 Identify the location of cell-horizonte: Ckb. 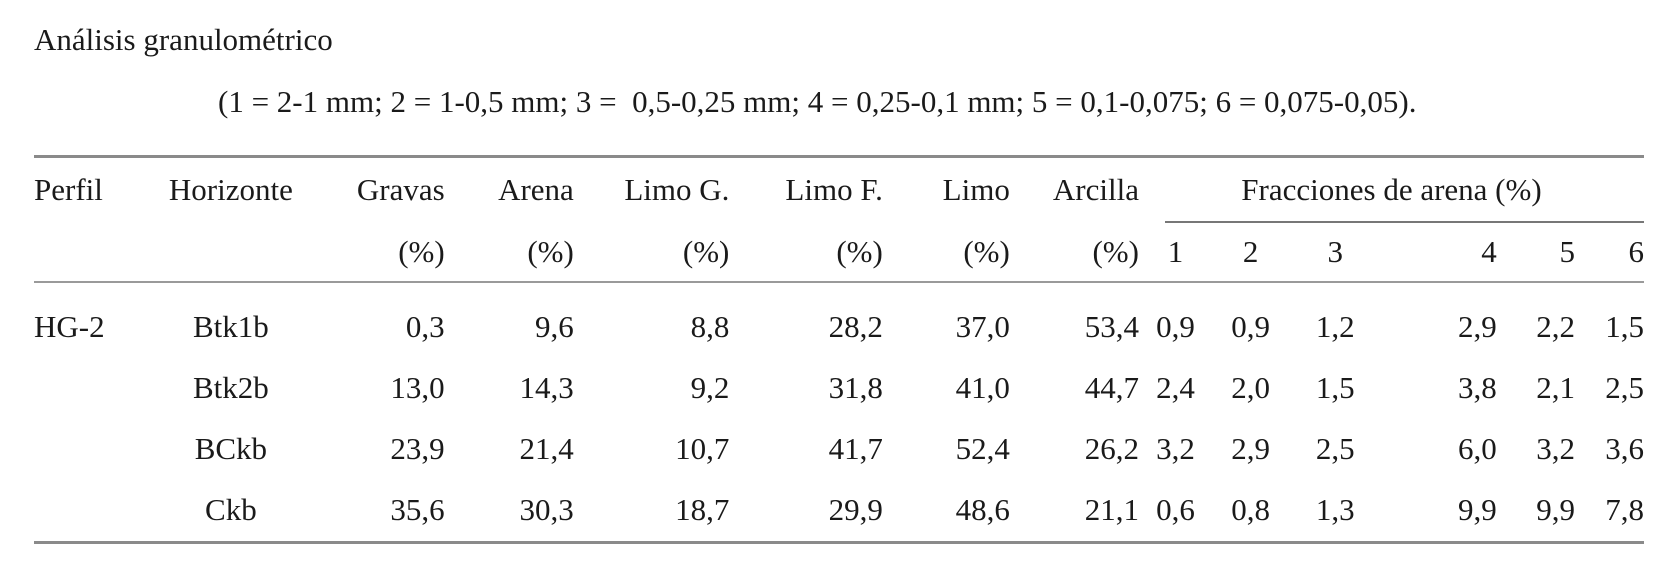
(231, 509).